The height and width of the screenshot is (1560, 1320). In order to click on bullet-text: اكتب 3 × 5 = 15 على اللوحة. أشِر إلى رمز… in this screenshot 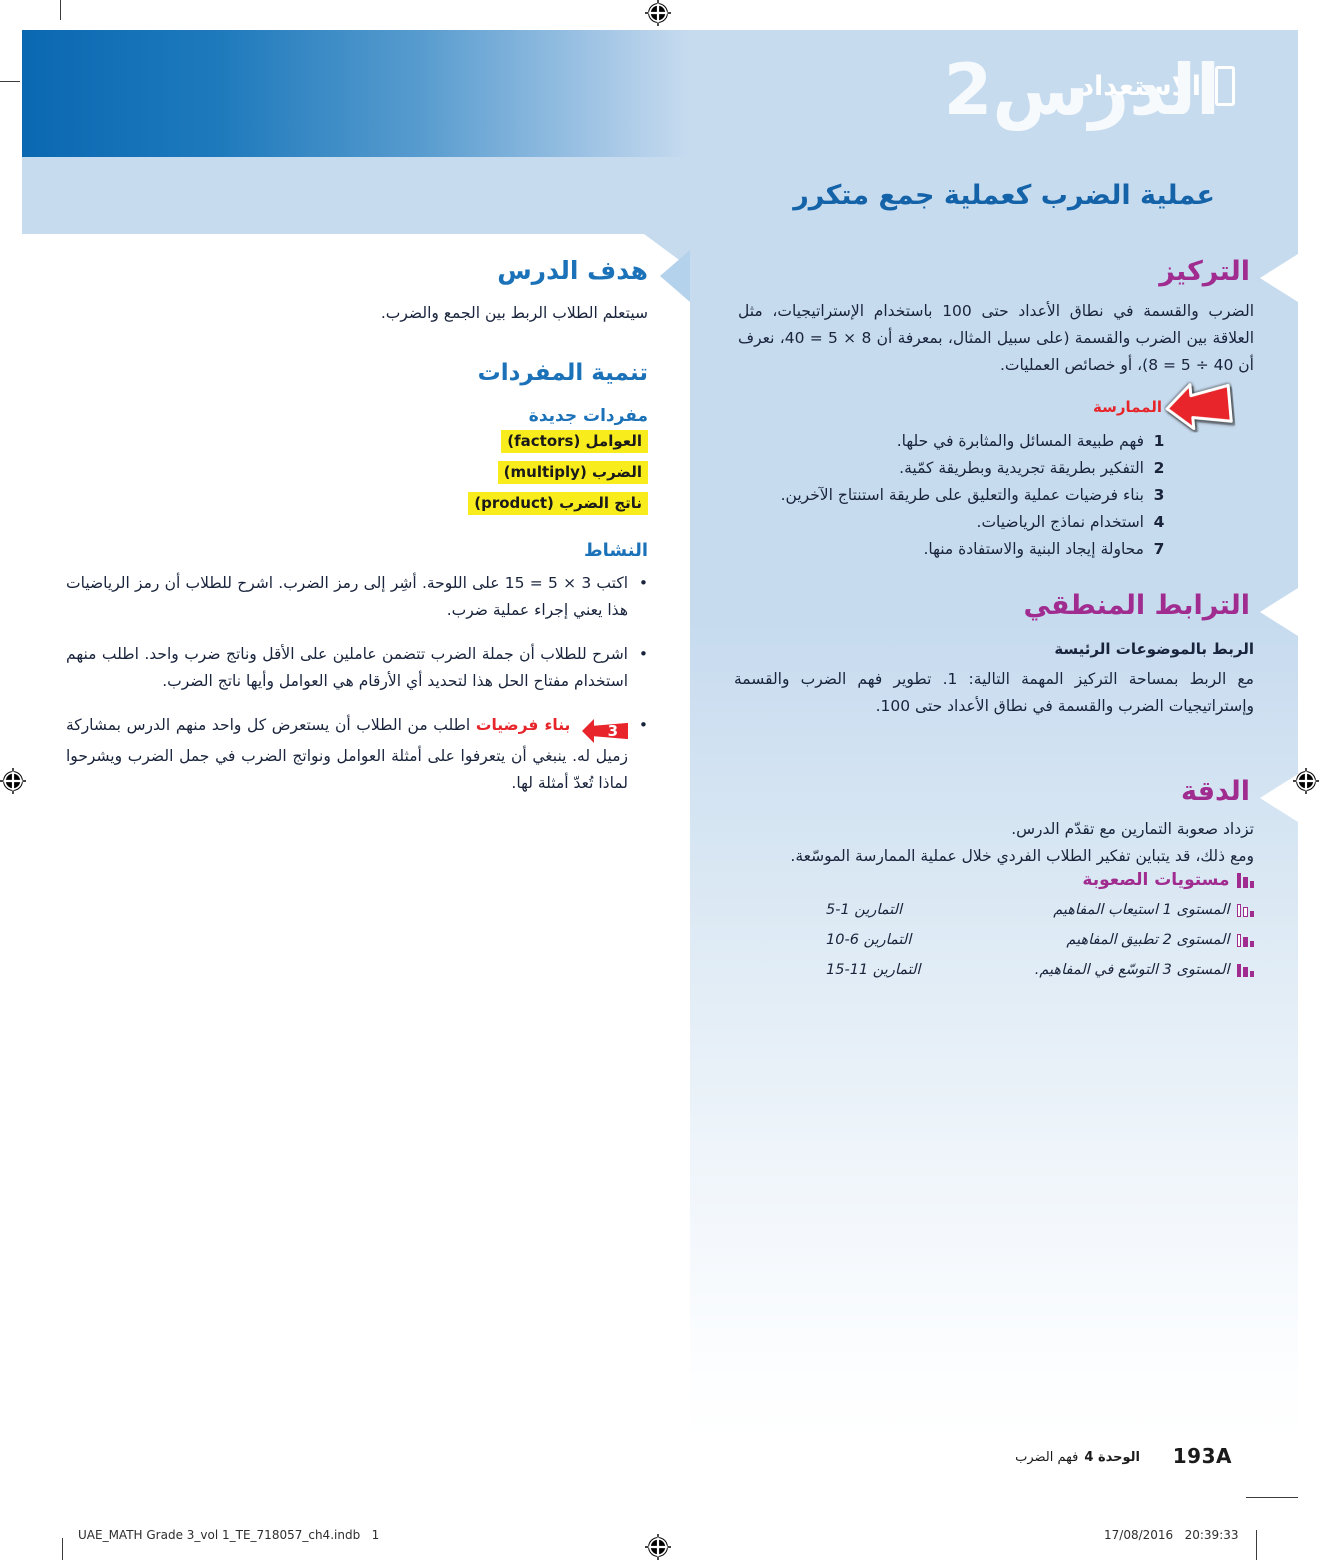, I will do `click(347, 596)`.